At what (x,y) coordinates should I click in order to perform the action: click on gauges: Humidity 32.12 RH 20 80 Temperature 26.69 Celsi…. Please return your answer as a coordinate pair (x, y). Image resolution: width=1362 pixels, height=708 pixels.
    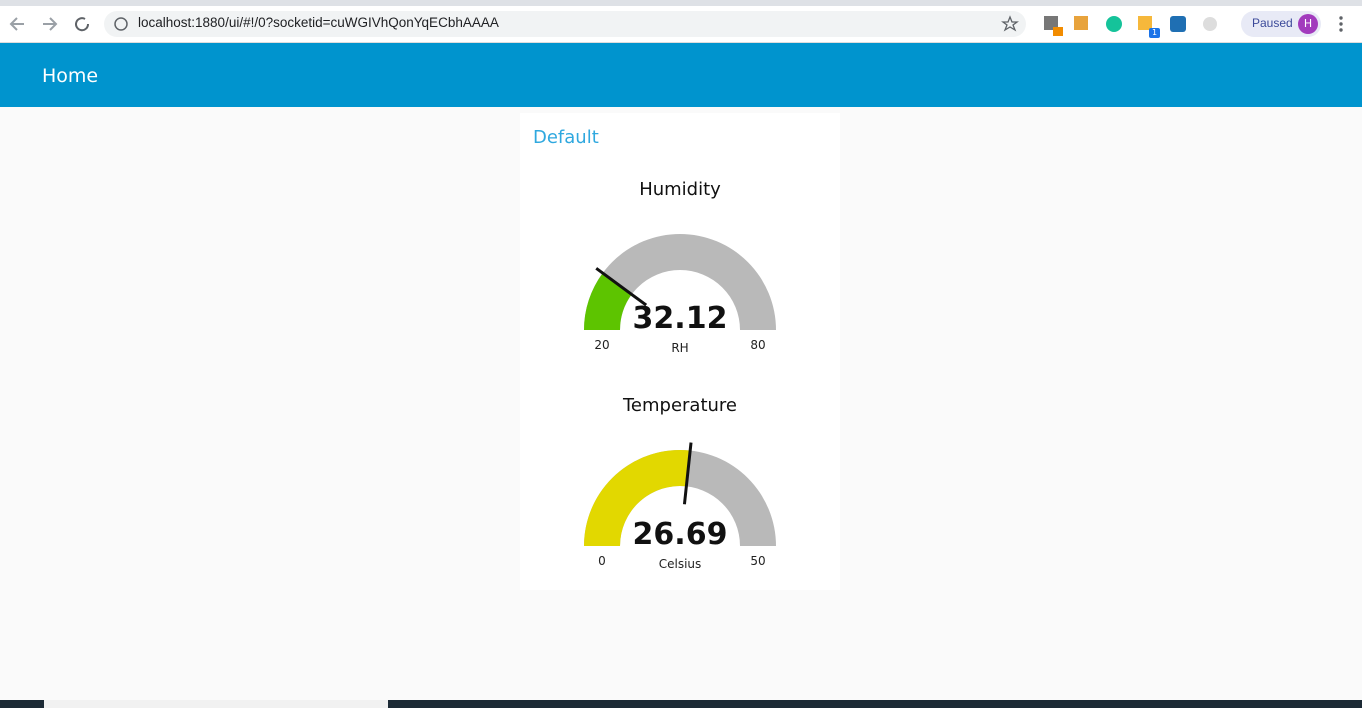
    Looking at the image, I should click on (680, 375).